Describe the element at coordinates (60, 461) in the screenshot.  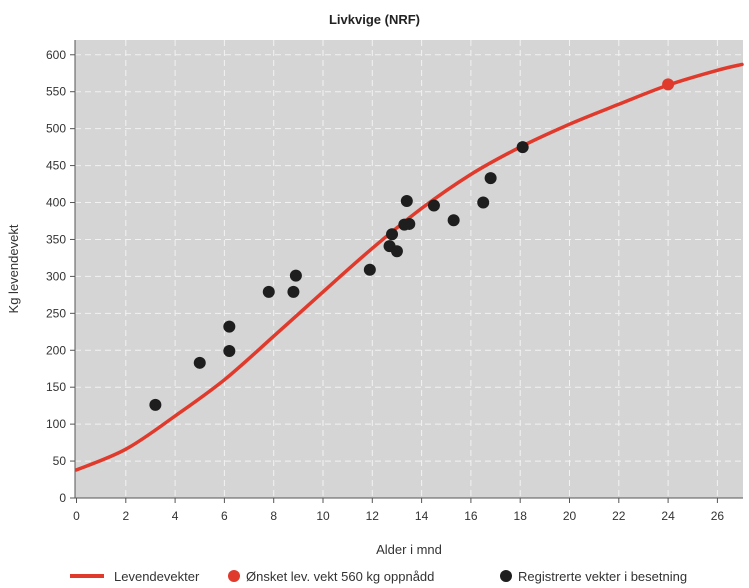
I see `y-tick-label: 50` at that location.